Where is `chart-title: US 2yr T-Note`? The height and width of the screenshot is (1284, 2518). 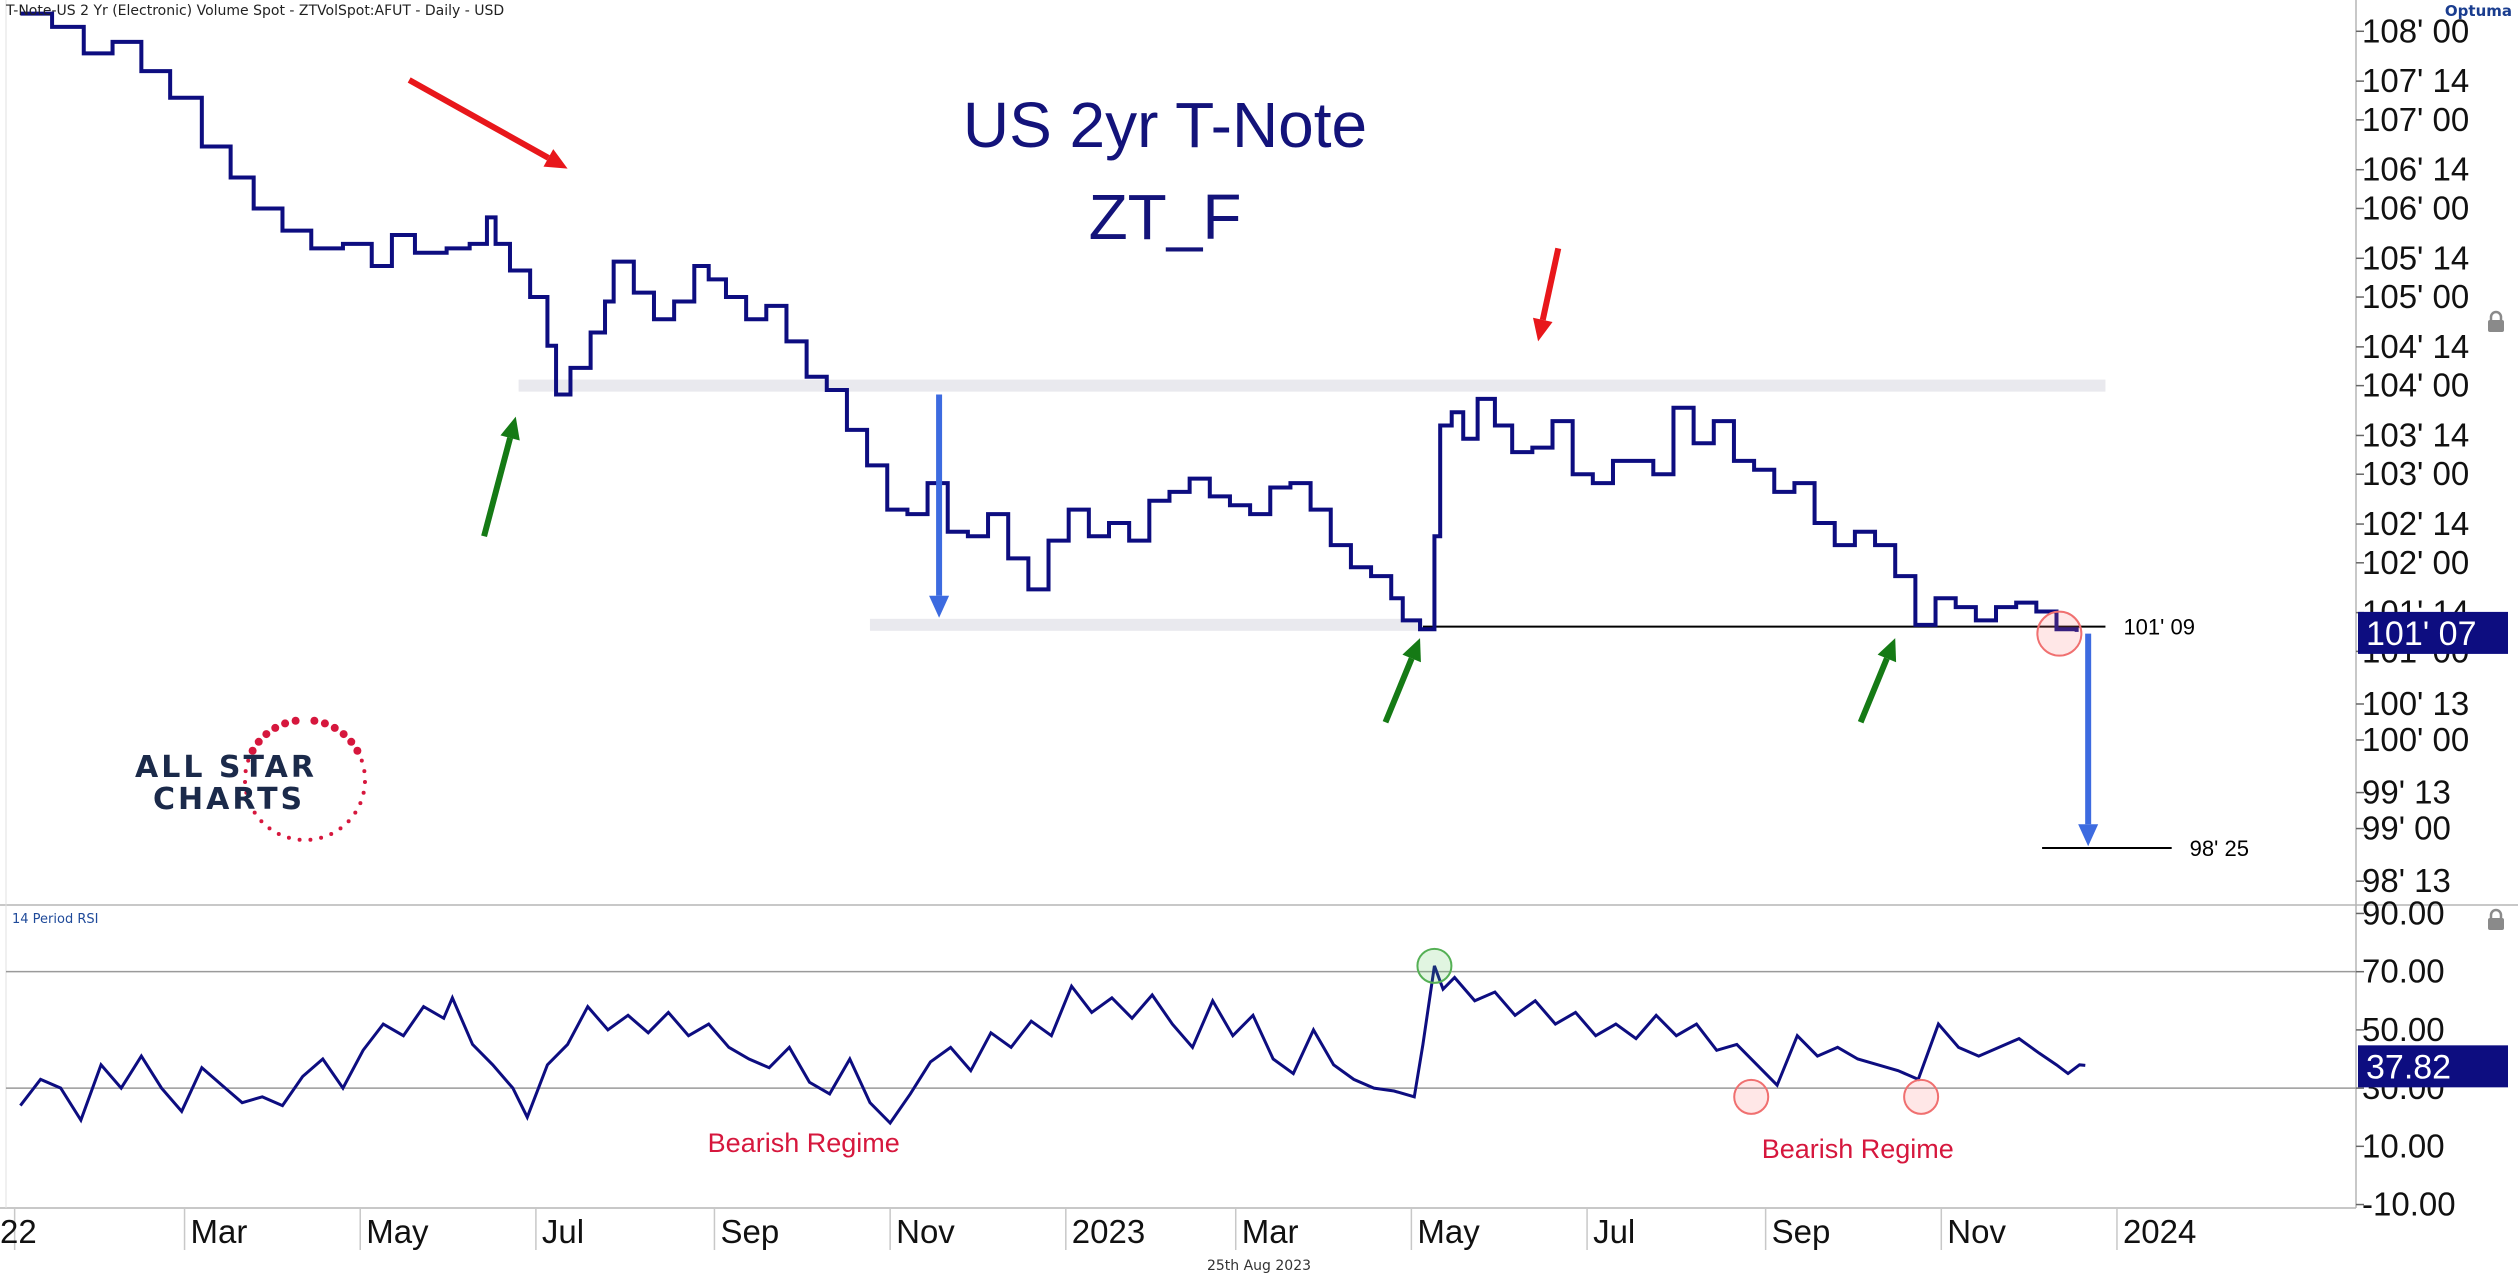
chart-title: US 2yr T-Note is located at coordinates (1165, 125).